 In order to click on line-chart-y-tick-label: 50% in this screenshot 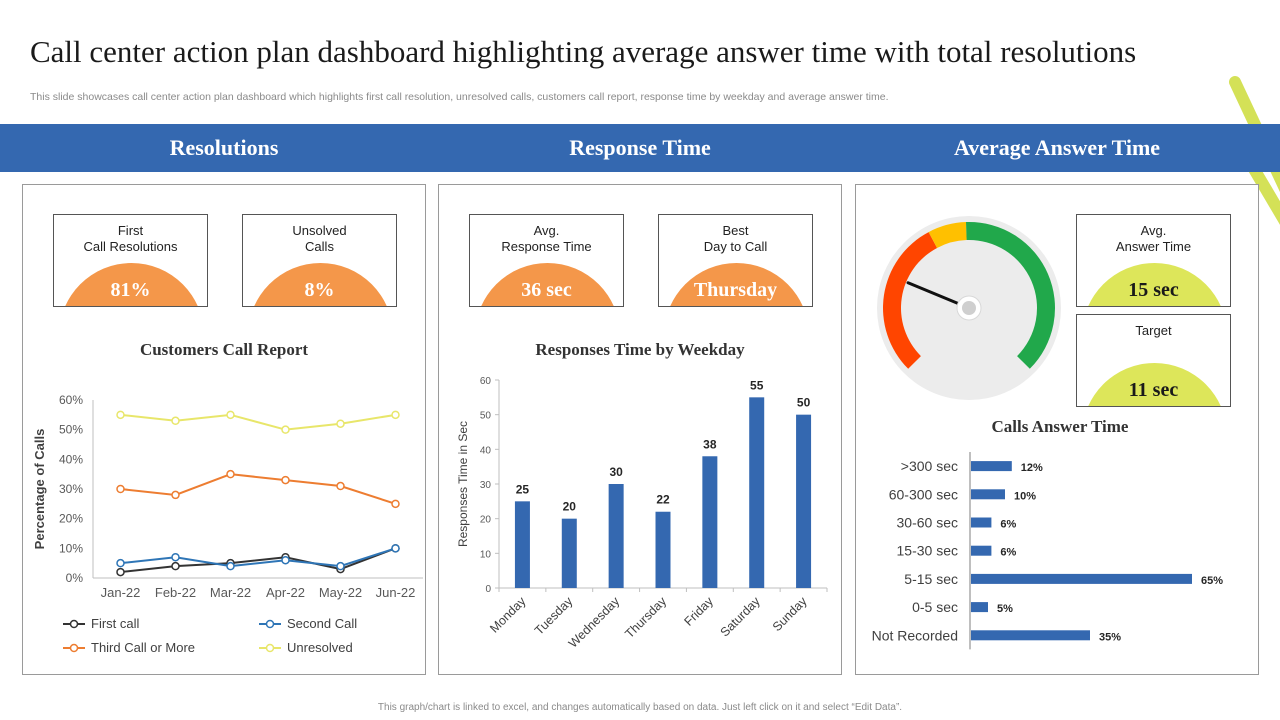, I will do `click(71, 430)`.